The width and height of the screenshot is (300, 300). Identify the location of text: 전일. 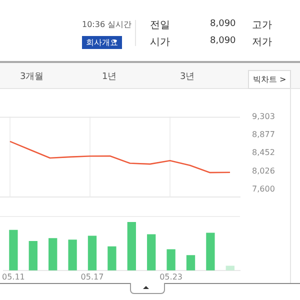
(160, 25).